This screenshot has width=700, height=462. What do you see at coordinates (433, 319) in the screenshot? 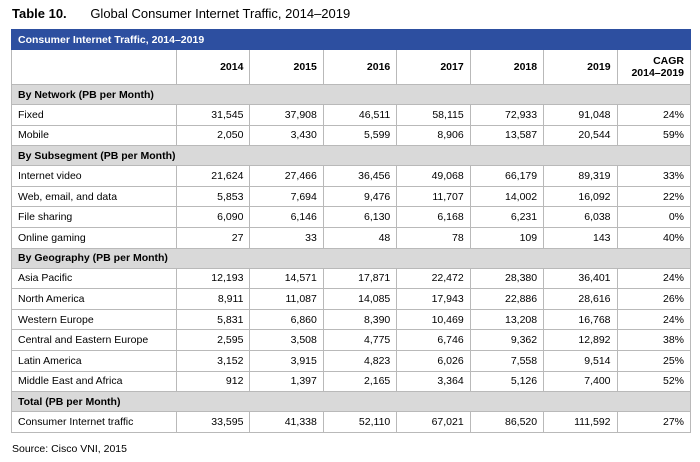
I see `value-cell: 10,469` at bounding box center [433, 319].